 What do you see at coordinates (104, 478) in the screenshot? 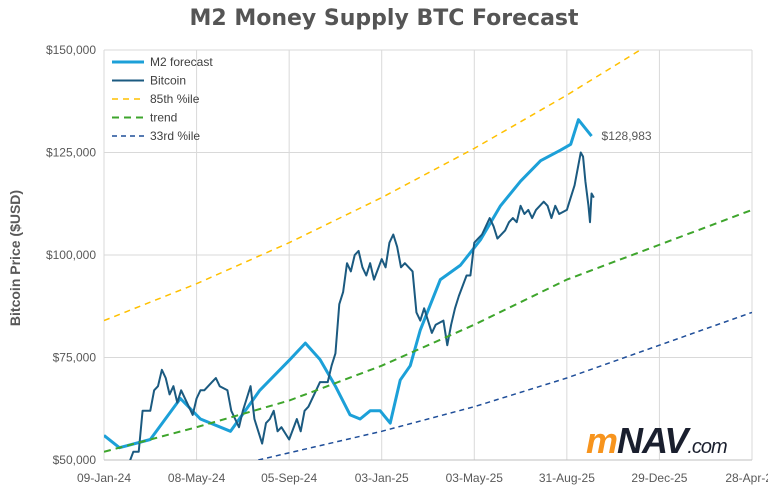
I see `x-tick-label: 09-Jan-24` at bounding box center [104, 478].